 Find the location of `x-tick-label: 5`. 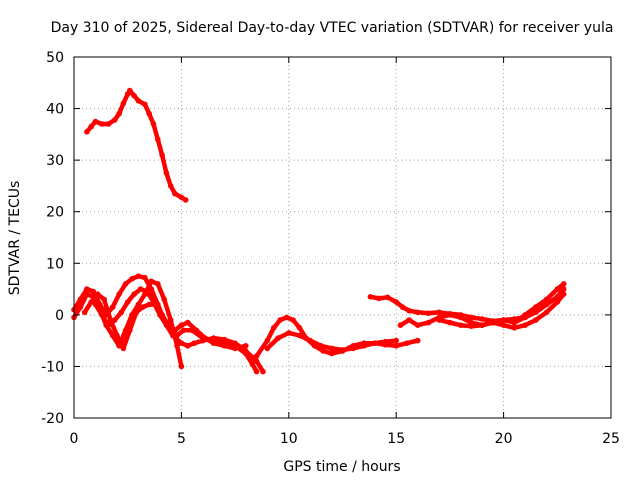

x-tick-label: 5 is located at coordinates (181, 439).